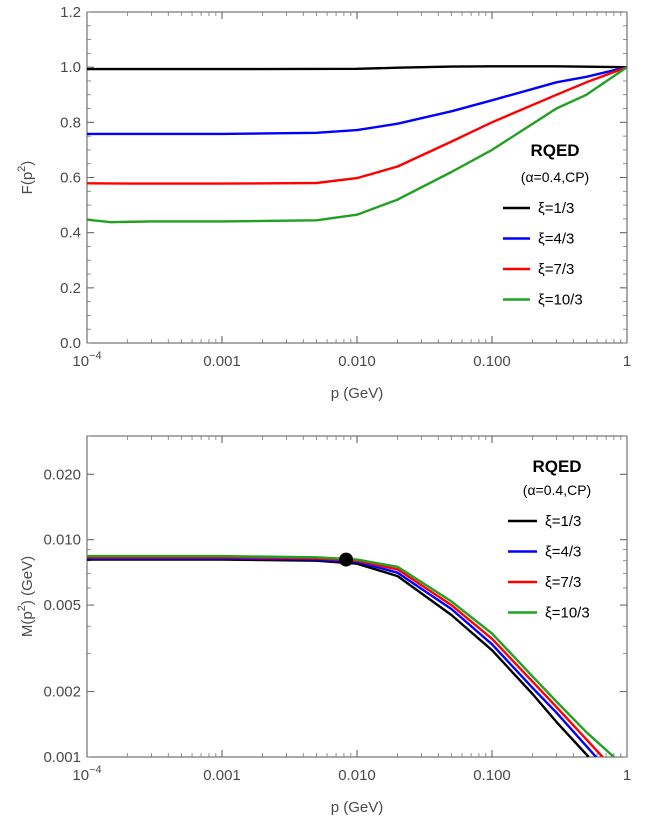 The height and width of the screenshot is (825, 655). I want to click on y-tick-label: 0.010, so click(62, 540).